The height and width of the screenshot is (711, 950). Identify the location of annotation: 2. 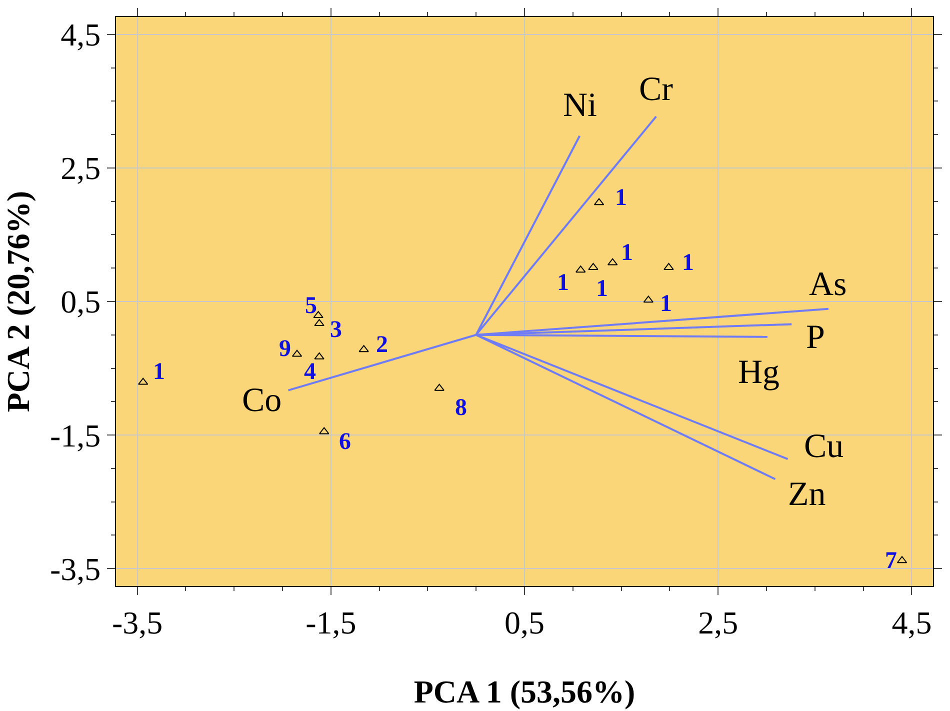
(382, 345).